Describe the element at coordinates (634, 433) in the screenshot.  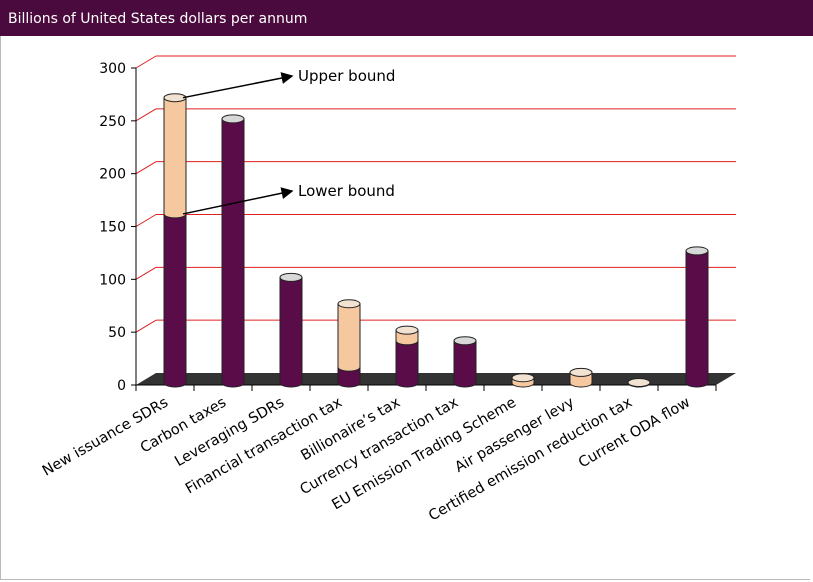
I see `x-category-label: Current ODA flow` at that location.